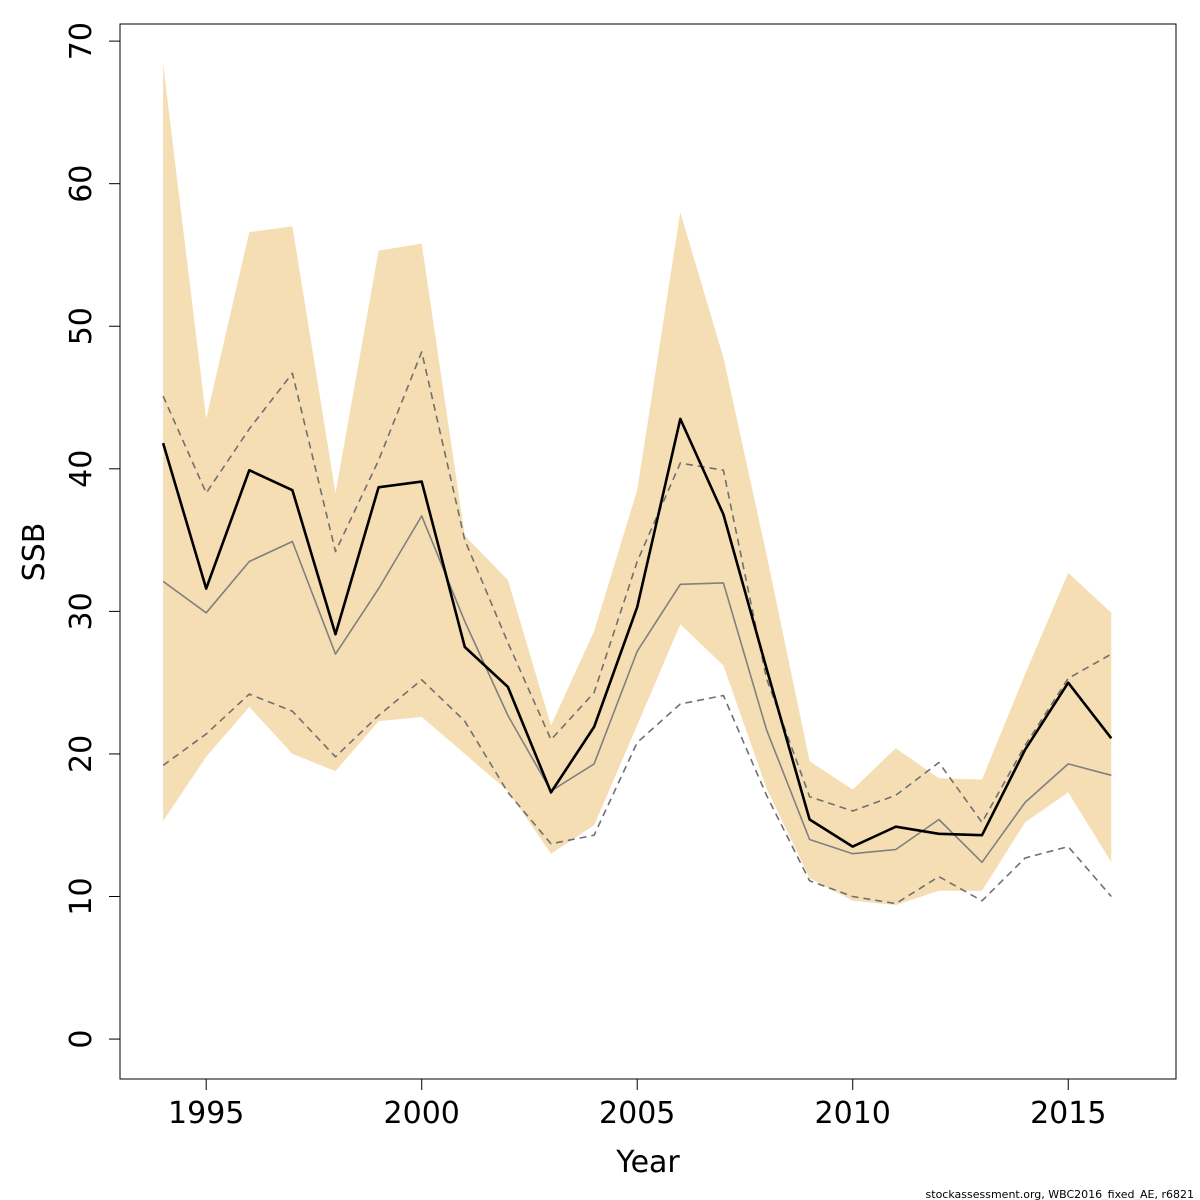 The width and height of the screenshot is (1200, 1200). What do you see at coordinates (422, 1113) in the screenshot?
I see `x-tick-label-2000: 2000` at bounding box center [422, 1113].